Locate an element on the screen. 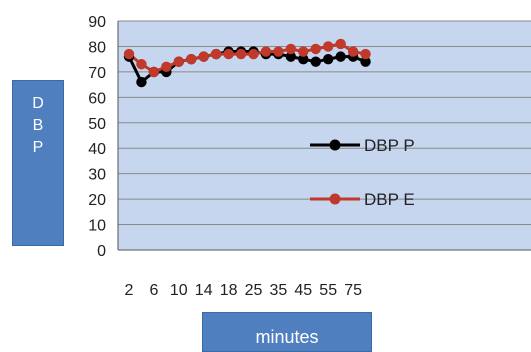 This screenshot has width=531, height=352. legend-marker-dbp-p is located at coordinates (335, 145).